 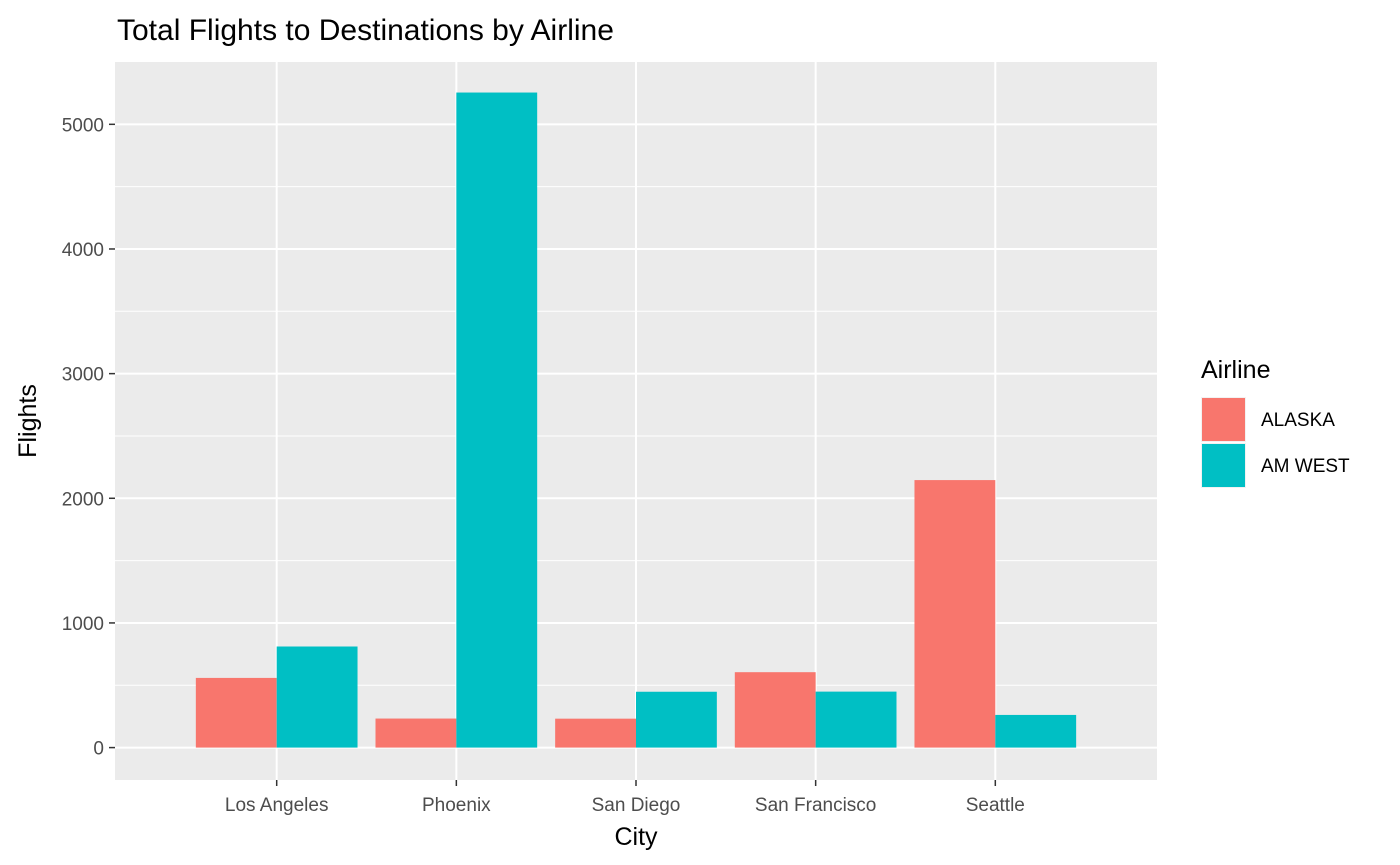 What do you see at coordinates (83, 250) in the screenshot?
I see `y-tick-label: 4000` at bounding box center [83, 250].